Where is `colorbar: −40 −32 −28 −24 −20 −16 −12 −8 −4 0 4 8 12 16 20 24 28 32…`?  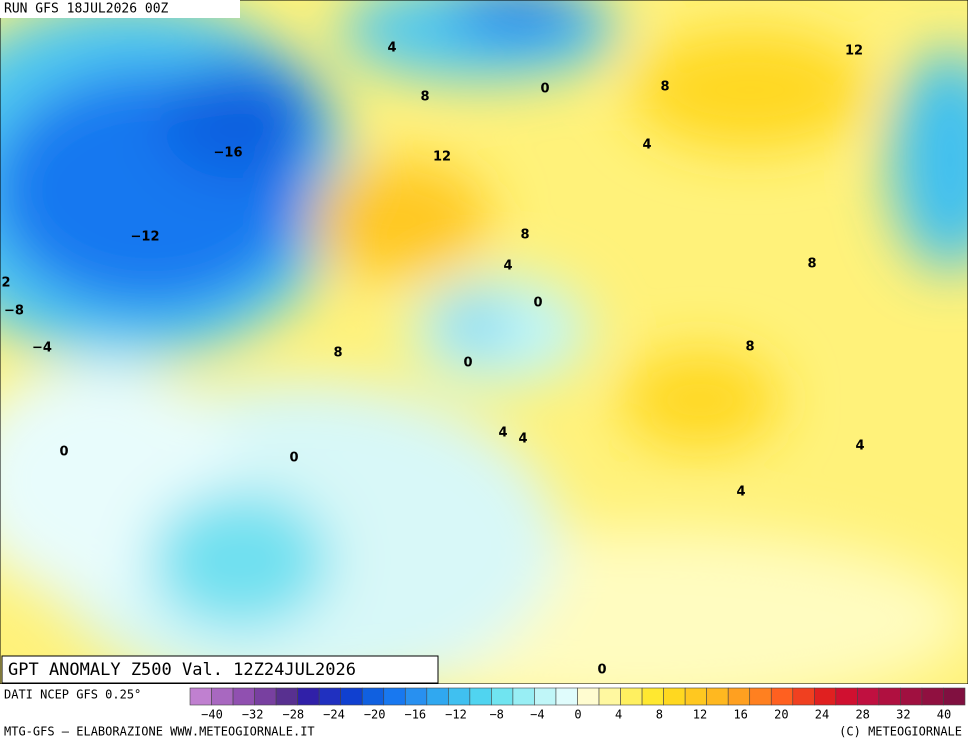 colorbar: −40 −32 −28 −24 −20 −16 −12 −8 −4 0 4 8 12 16 20 24 28 32… is located at coordinates (577, 704).